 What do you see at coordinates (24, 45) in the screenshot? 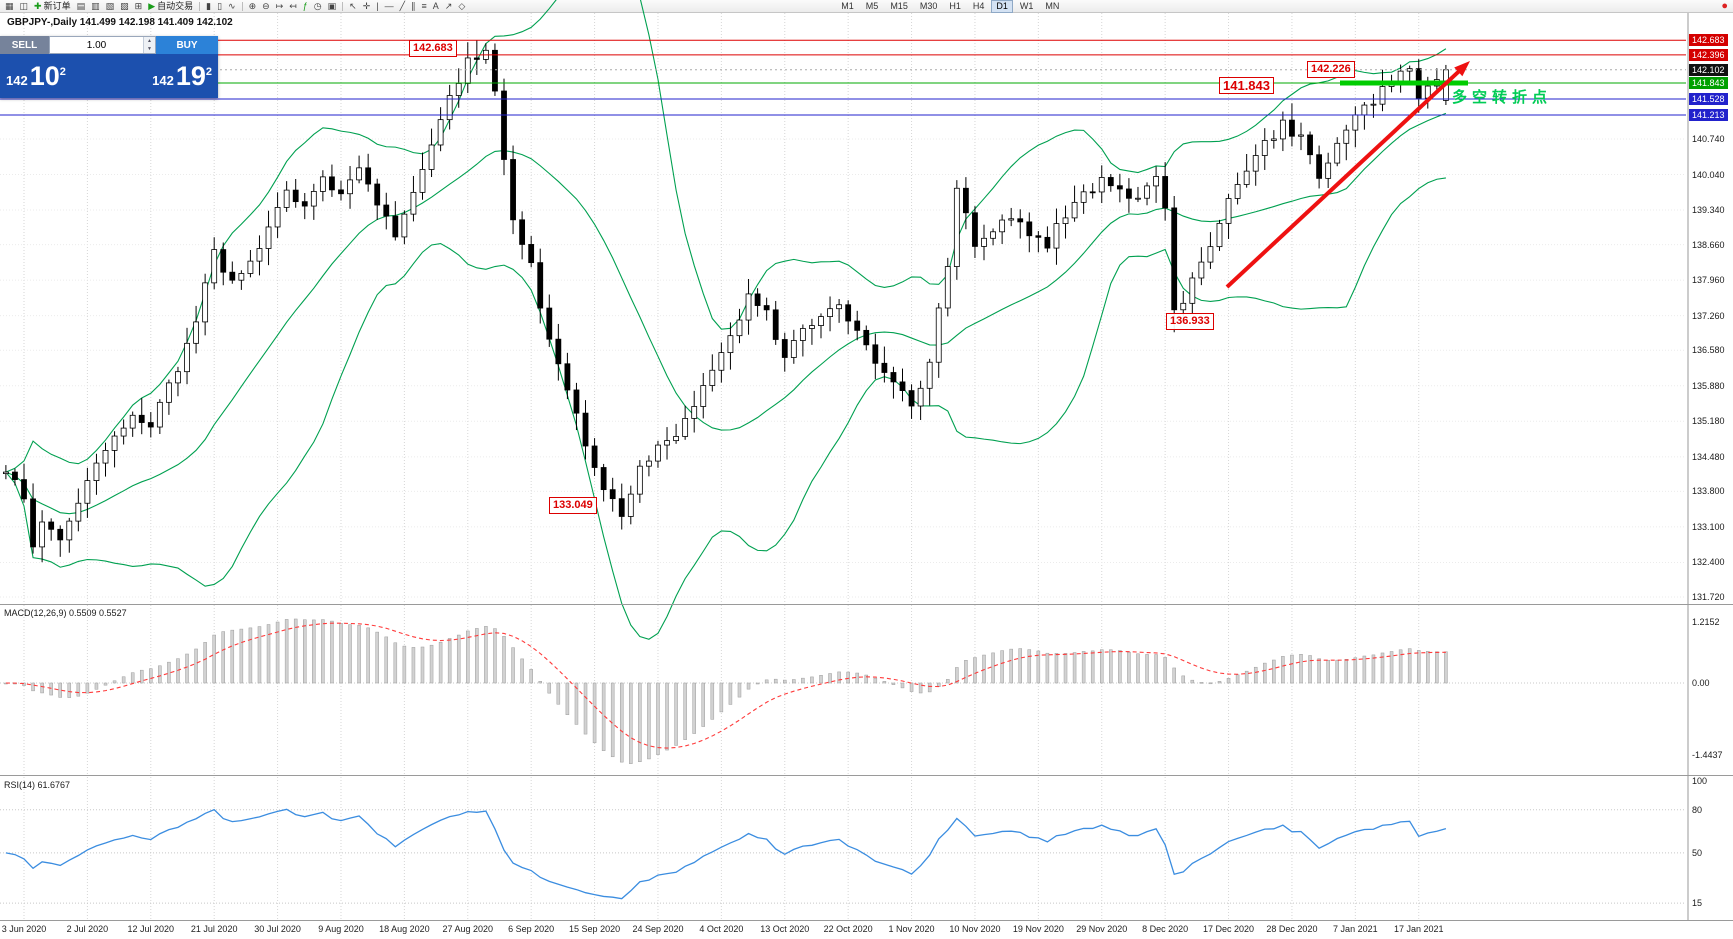
I see `sell-button: SELL` at bounding box center [24, 45].